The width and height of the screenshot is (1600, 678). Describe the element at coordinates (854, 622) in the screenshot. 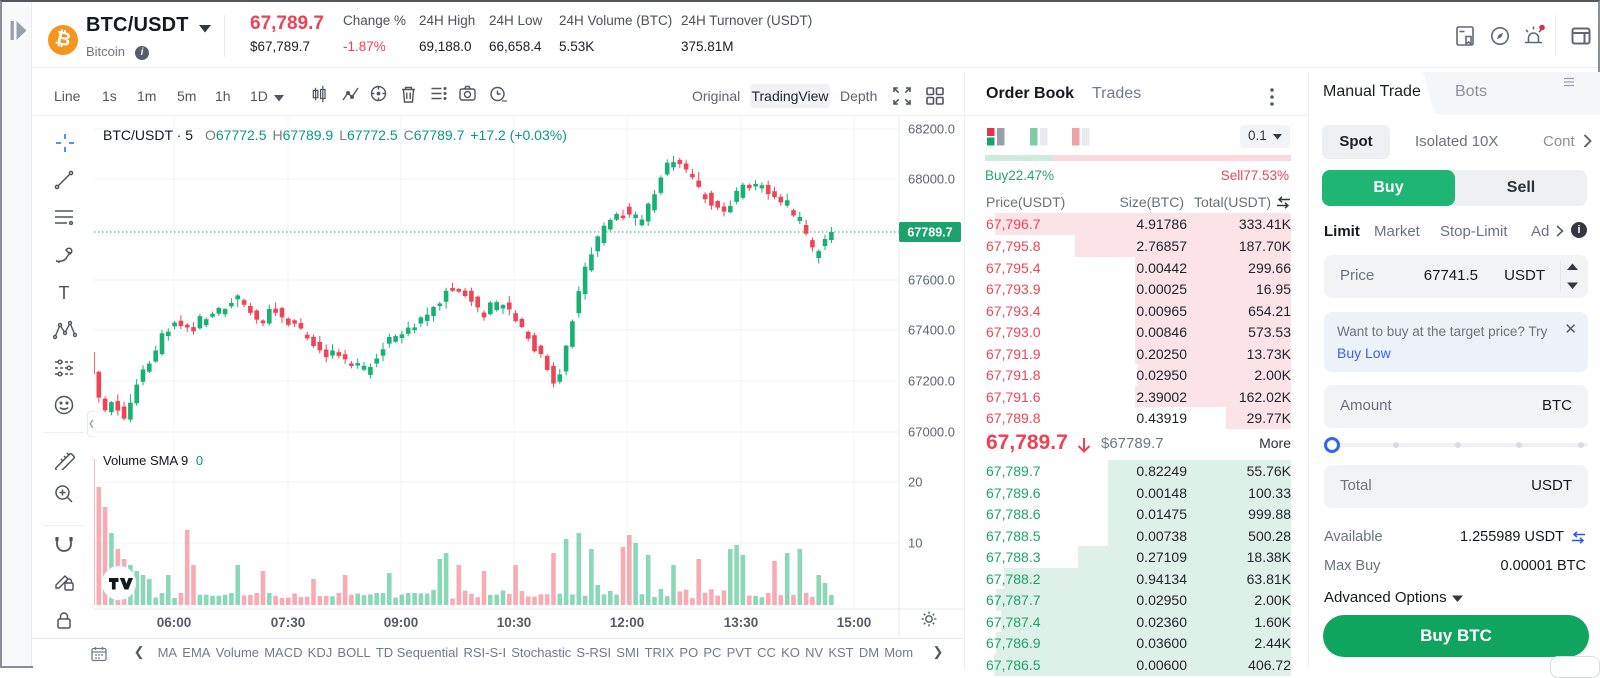

I see `svg-text: 15:00` at that location.